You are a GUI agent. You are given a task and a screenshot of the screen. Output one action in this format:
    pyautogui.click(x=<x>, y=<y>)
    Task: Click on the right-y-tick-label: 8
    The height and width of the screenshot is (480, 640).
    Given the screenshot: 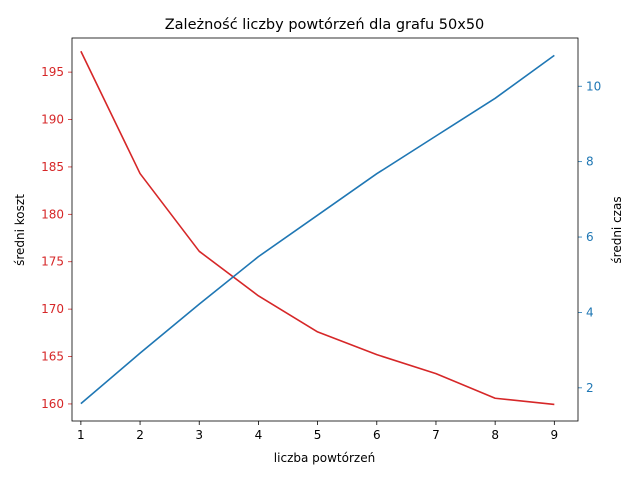 What is the action you would take?
    pyautogui.click(x=590, y=162)
    